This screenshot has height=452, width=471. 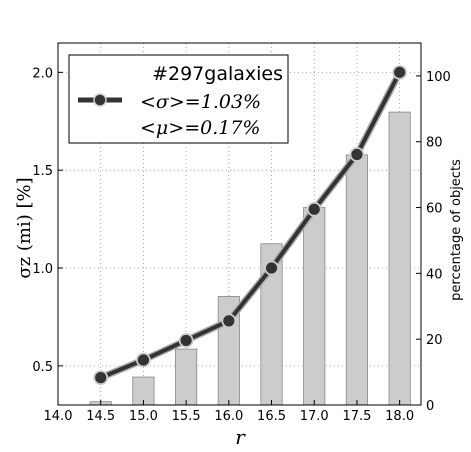 What do you see at coordinates (47, 220) in the screenshot?
I see `y-axis-left-ticks: 0.5 1.0 1.5 2.0` at bounding box center [47, 220].